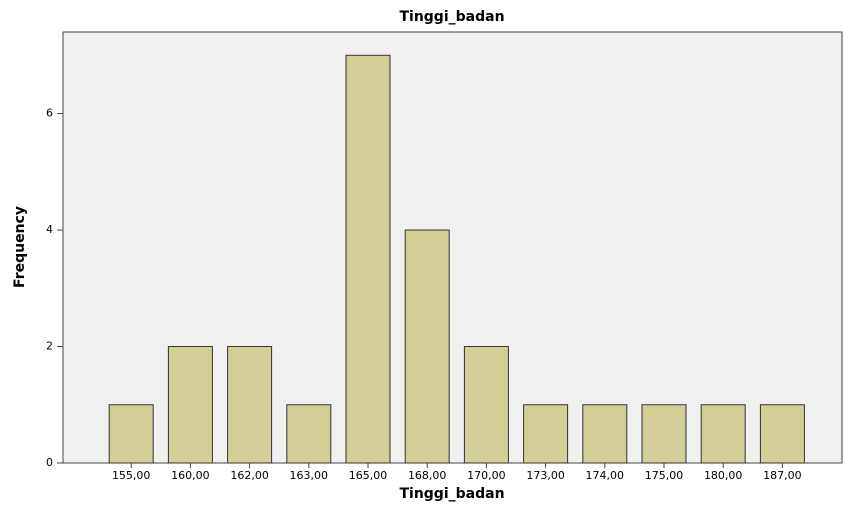 Image resolution: width=843 pixels, height=517 pixels. I want to click on x-tick-label: 180,00, so click(723, 475).